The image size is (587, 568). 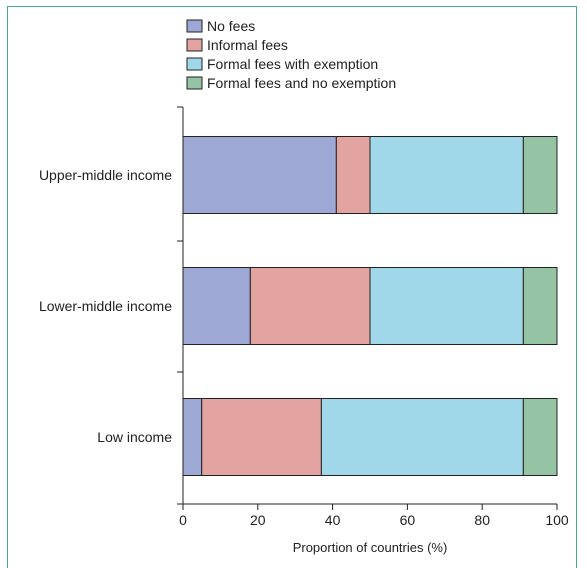 I want to click on legend-swatch-formal-fees-with-exemption, so click(x=194, y=64).